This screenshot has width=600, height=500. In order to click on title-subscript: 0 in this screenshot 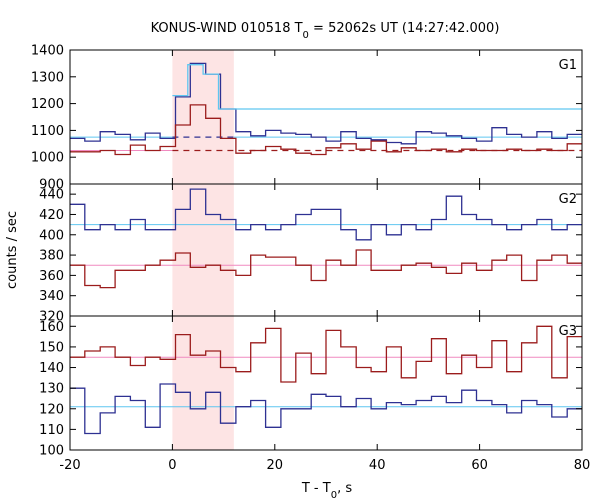, I will do `click(306, 35)`.